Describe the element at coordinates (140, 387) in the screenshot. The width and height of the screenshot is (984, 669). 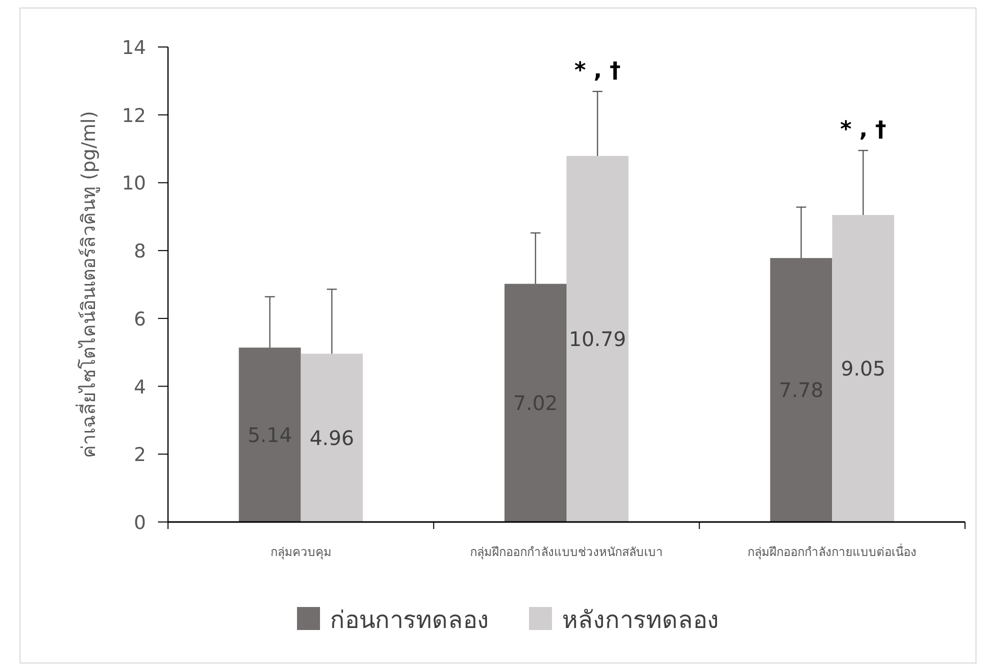
I see `y-tick-label: 4` at that location.